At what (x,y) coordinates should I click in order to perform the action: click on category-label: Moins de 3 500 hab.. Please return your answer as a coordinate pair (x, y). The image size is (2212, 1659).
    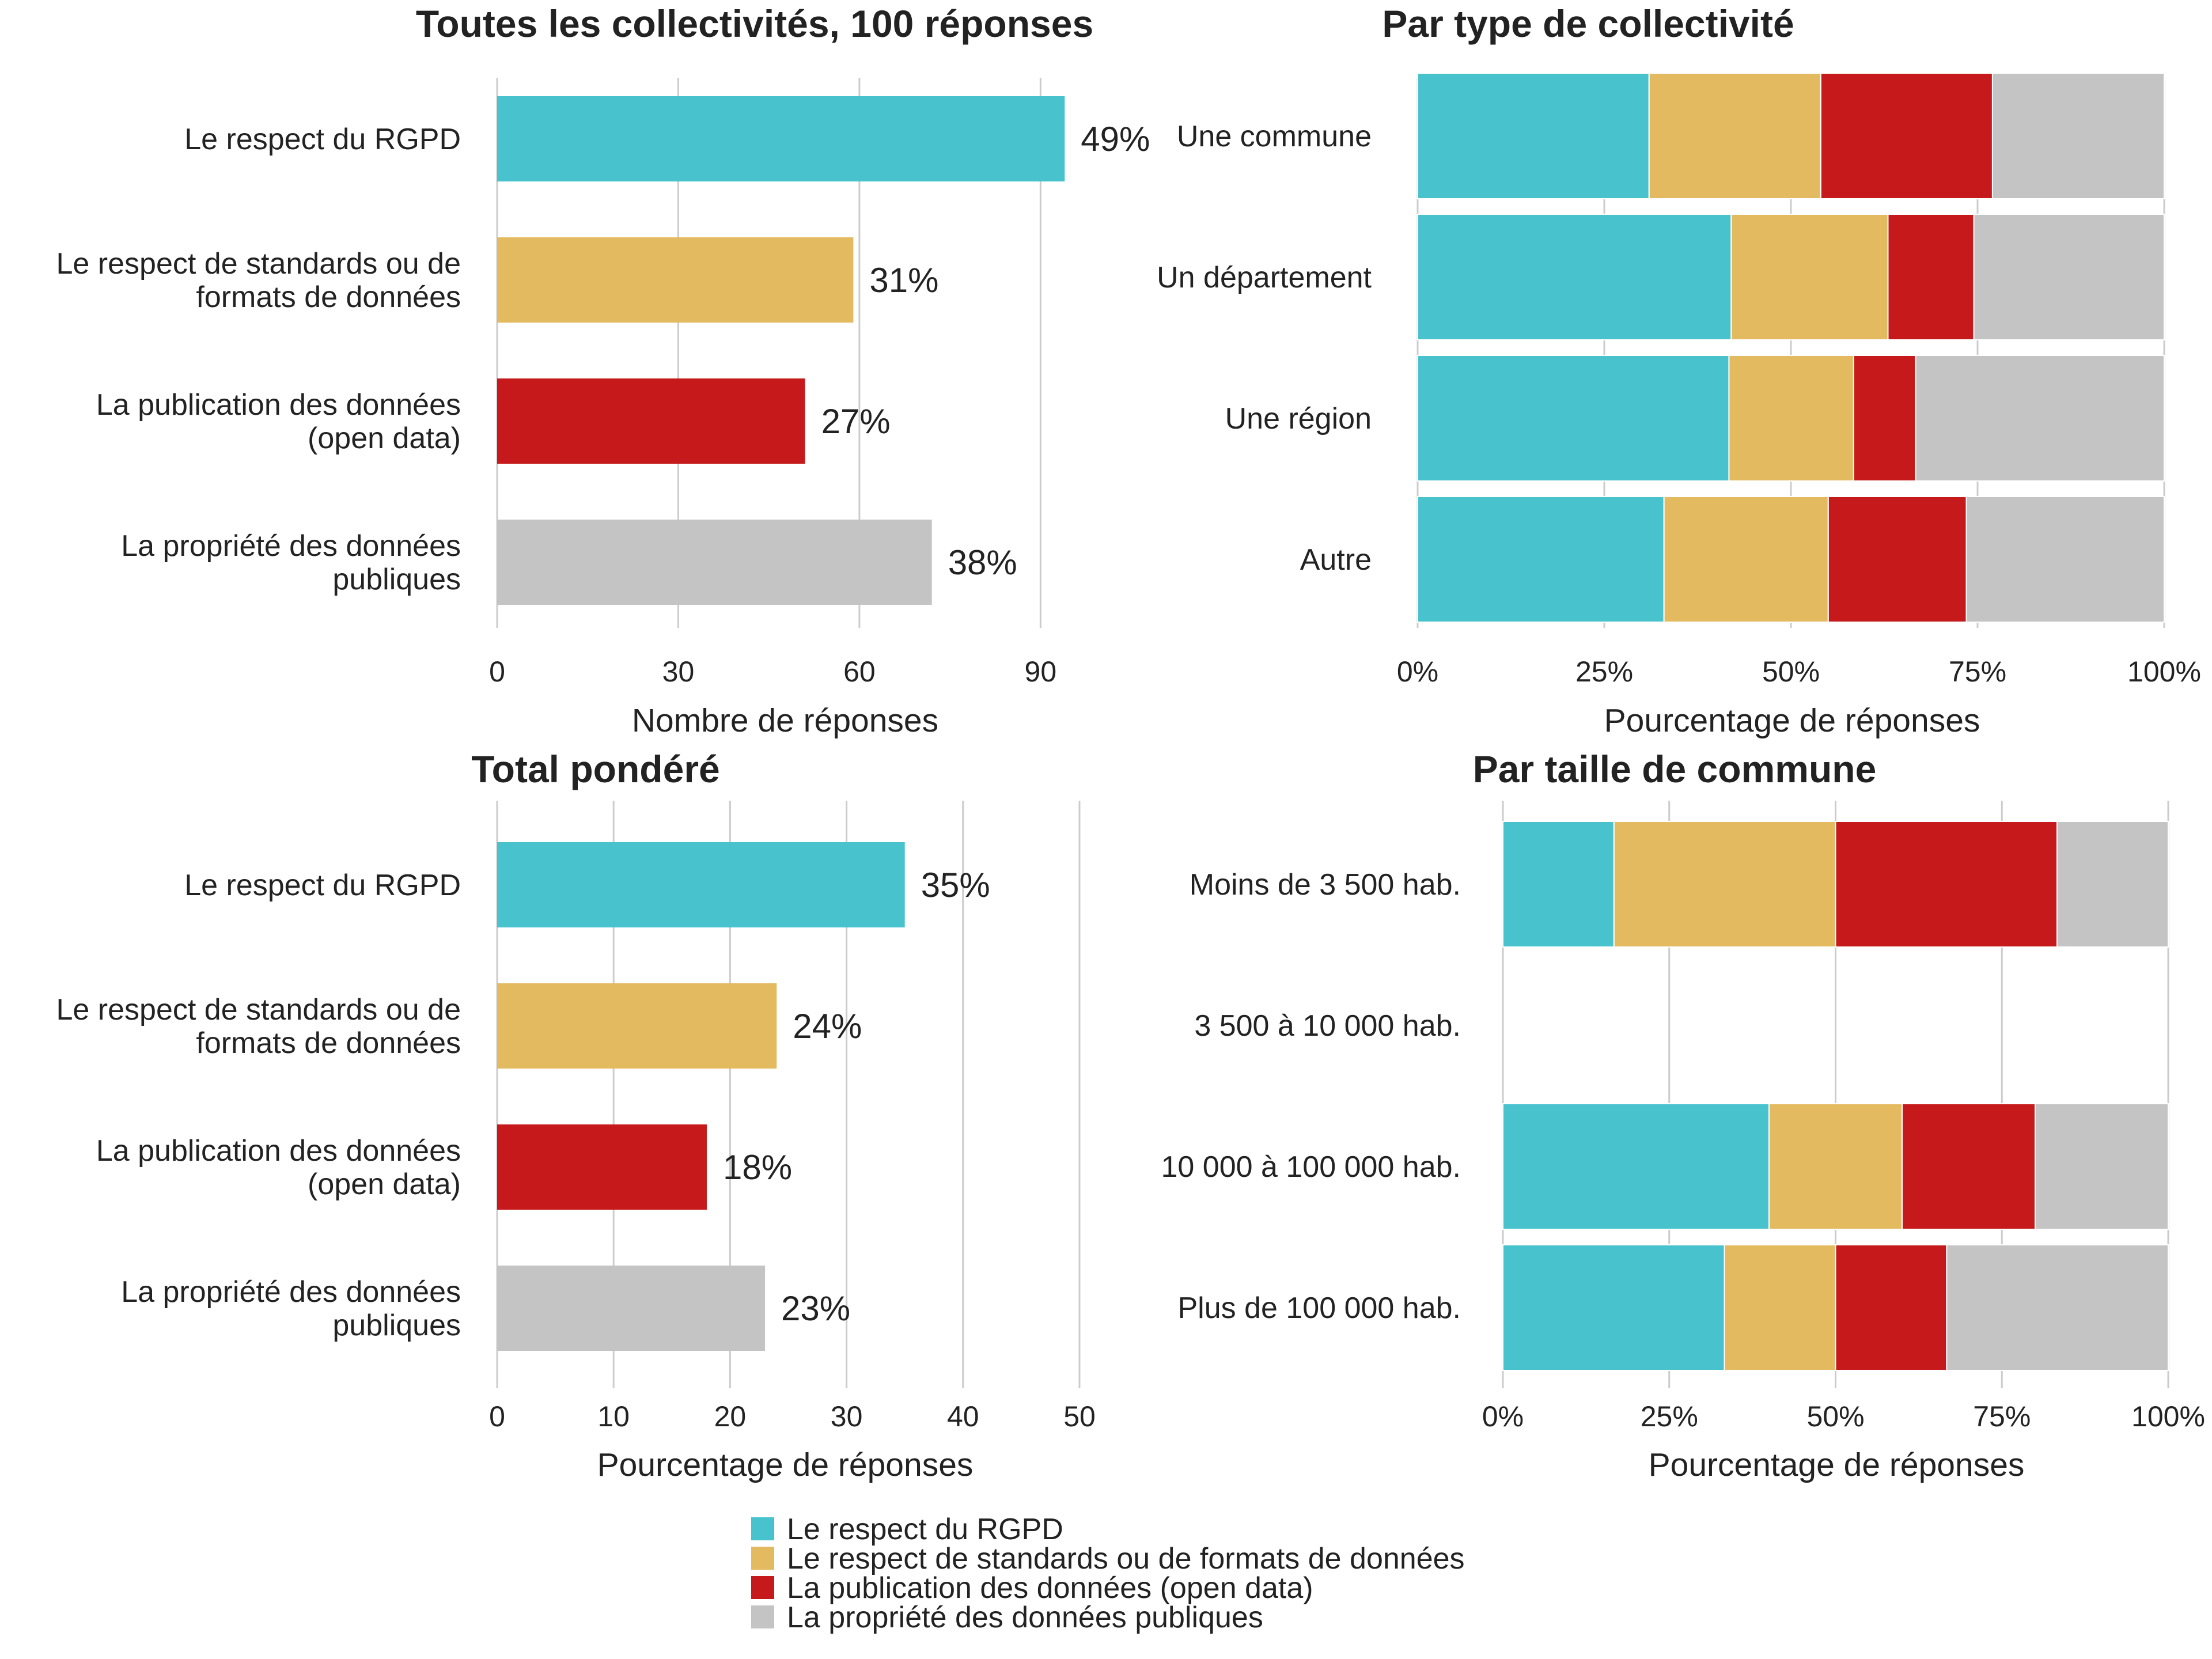
    Looking at the image, I should click on (1325, 885).